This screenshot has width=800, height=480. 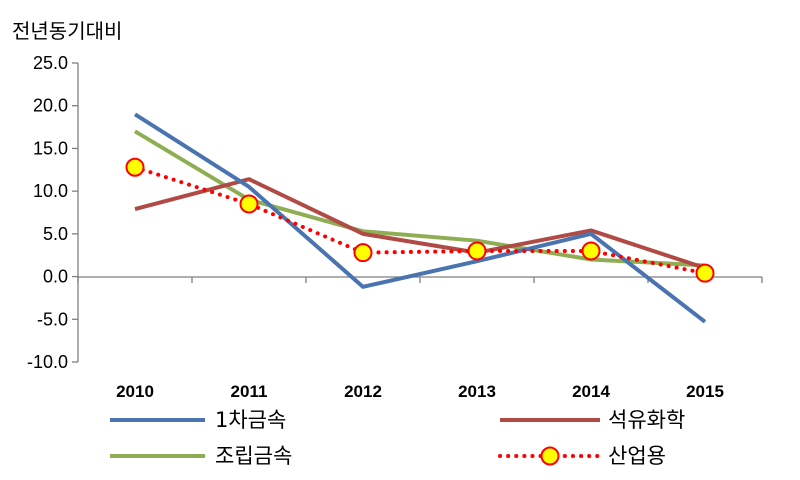 I want to click on legend-label: 산업용, so click(x=637, y=456).